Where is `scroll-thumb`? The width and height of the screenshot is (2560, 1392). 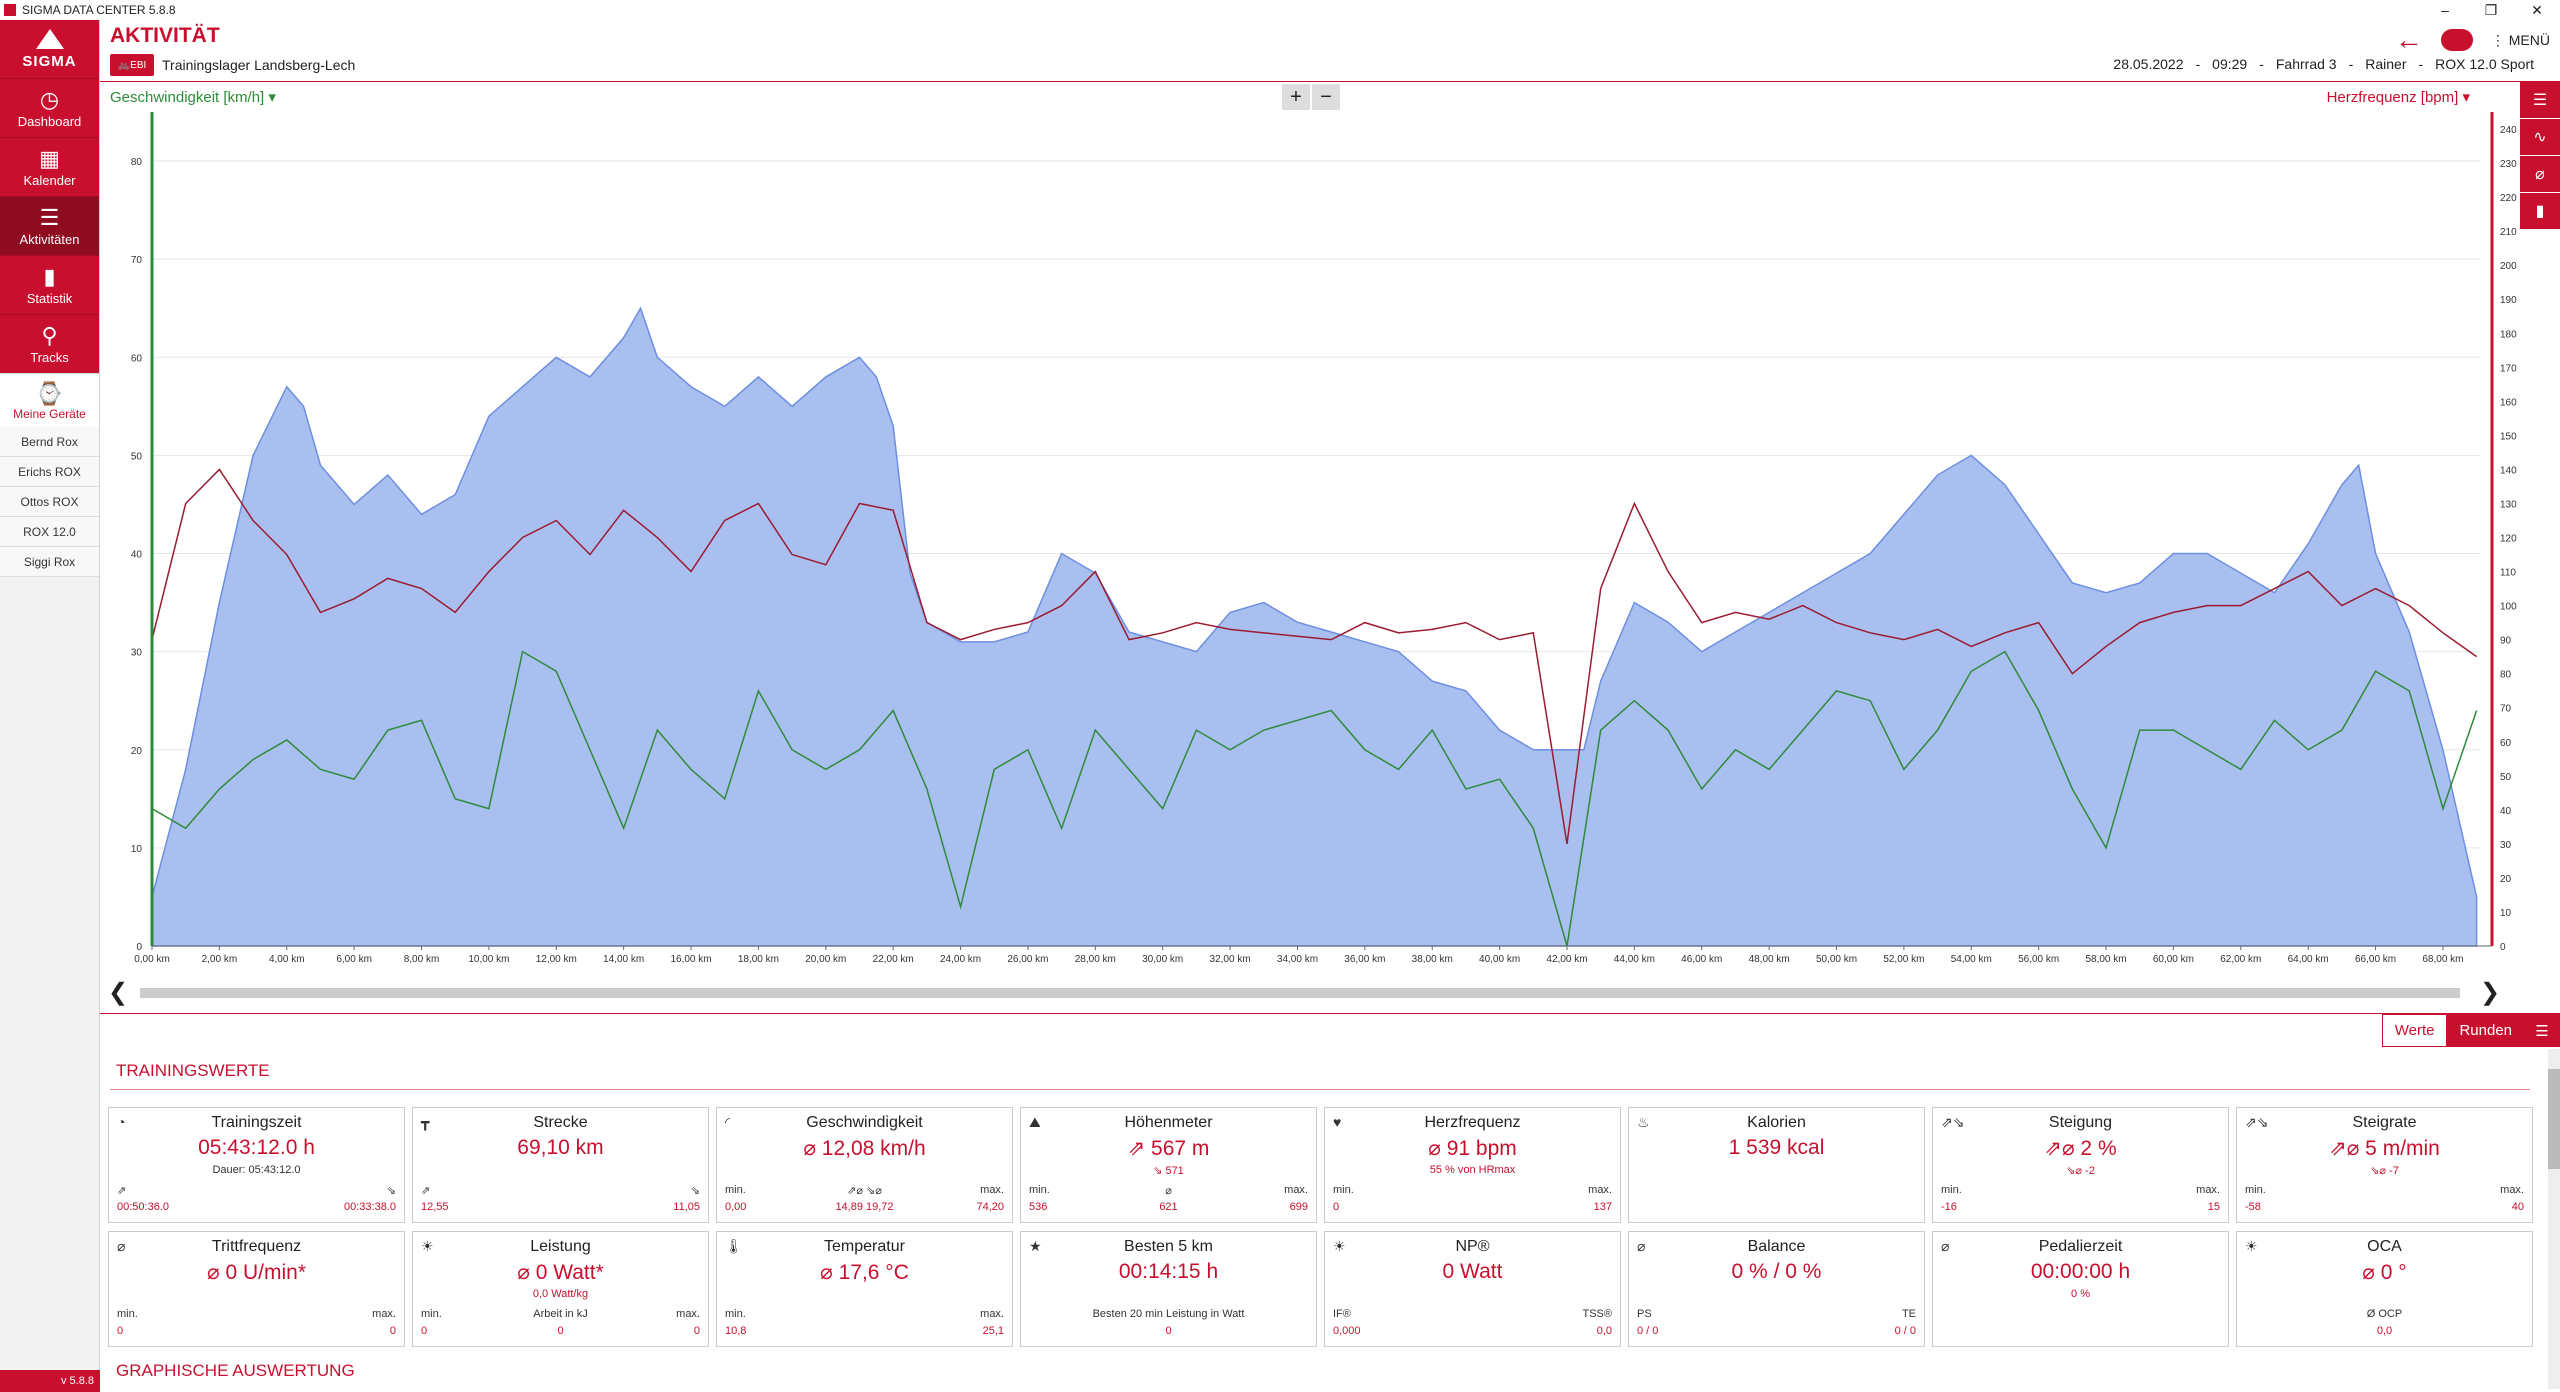 scroll-thumb is located at coordinates (2554, 1119).